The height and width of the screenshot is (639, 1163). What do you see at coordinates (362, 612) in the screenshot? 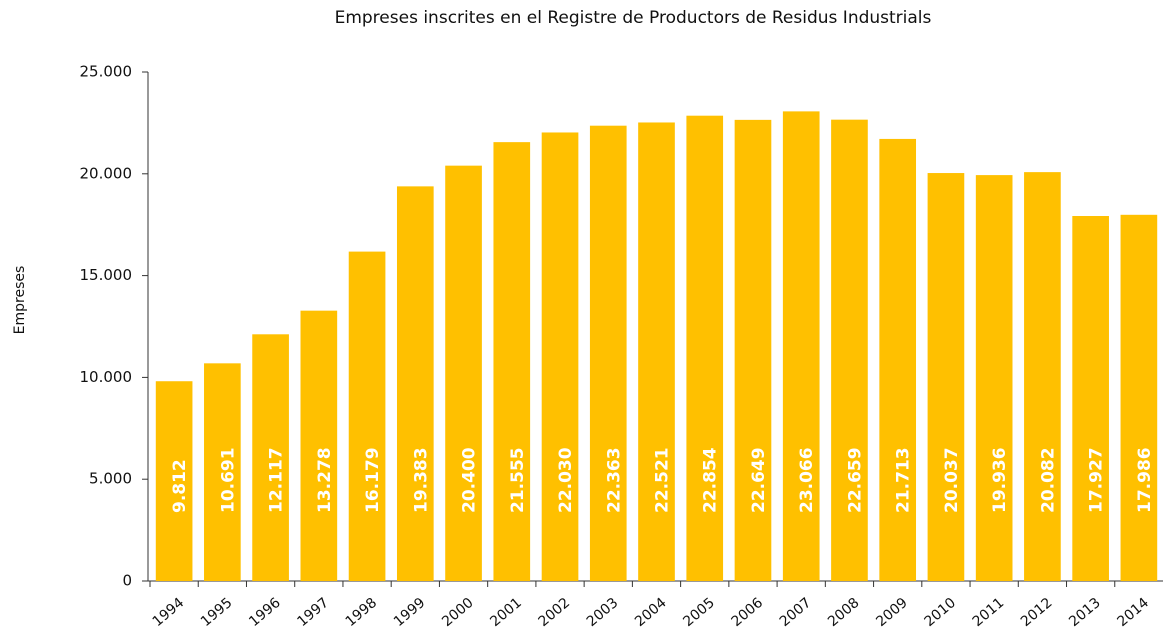
I see `x-tick-label: 1998` at bounding box center [362, 612].